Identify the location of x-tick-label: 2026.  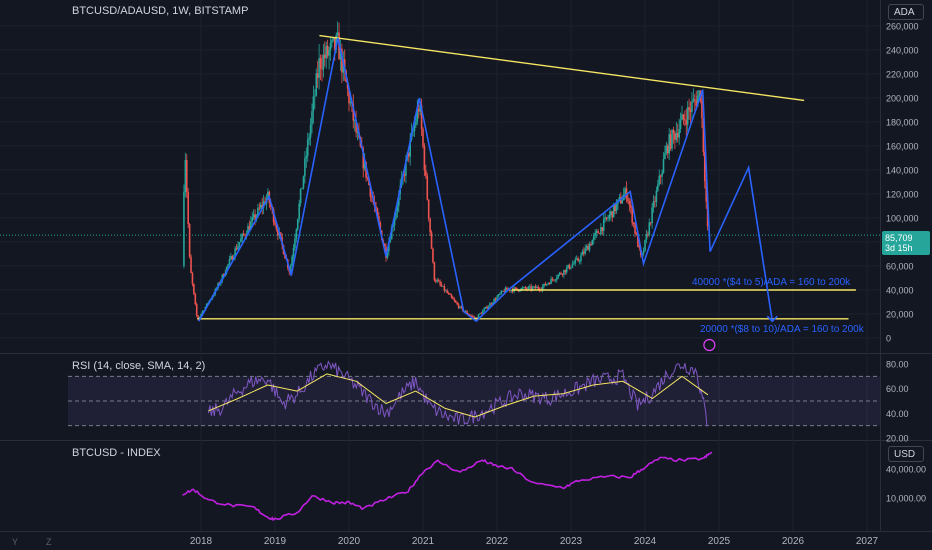
(793, 541).